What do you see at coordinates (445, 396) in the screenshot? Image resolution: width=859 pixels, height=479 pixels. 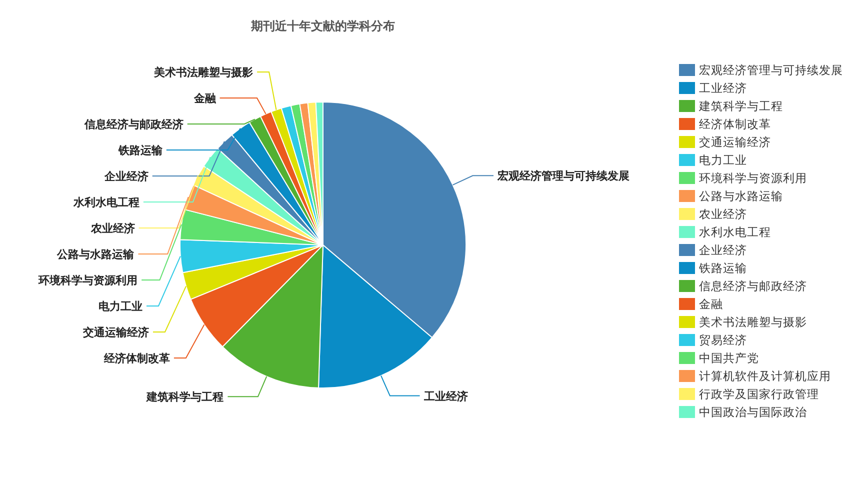 I see `slice-label: 工业经济` at bounding box center [445, 396].